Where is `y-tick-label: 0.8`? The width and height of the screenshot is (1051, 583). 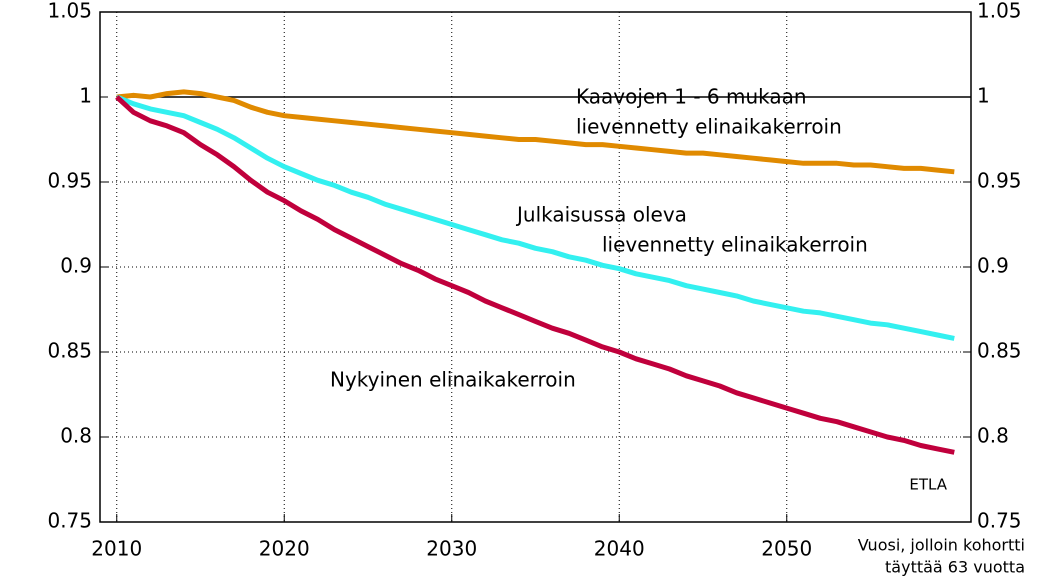 y-tick-label: 0.8 is located at coordinates (76, 436).